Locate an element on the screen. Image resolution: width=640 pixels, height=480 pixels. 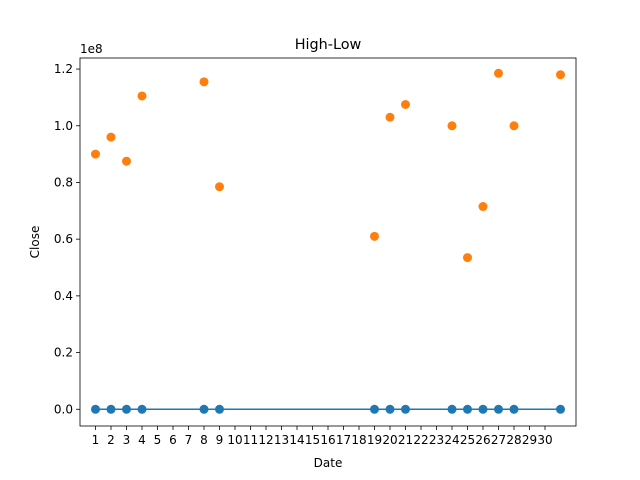
y-tick-label: 1.2 is located at coordinates (63, 69).